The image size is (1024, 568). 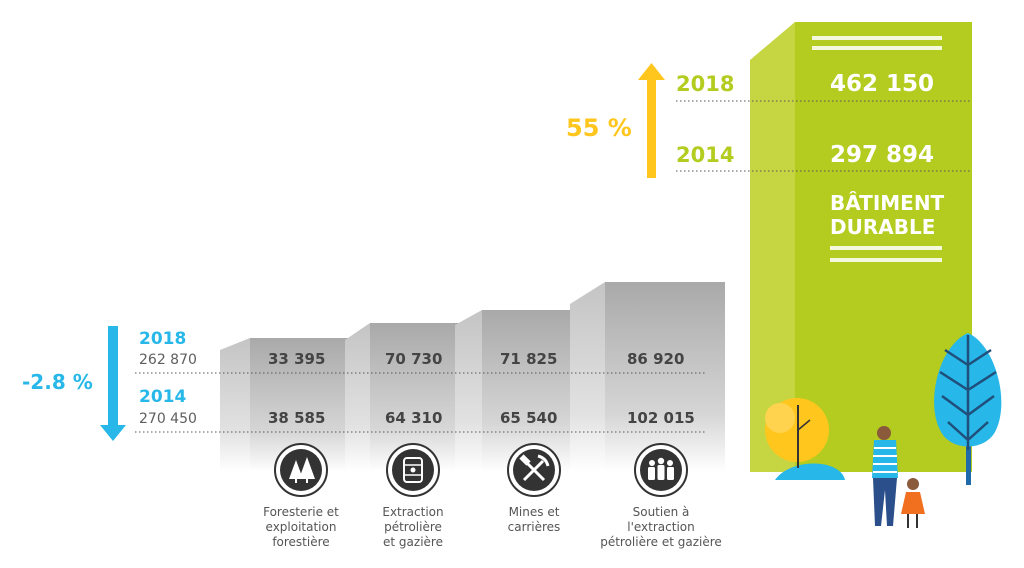 I want to click on bar-2-v2018: 70 730, so click(x=413, y=359).